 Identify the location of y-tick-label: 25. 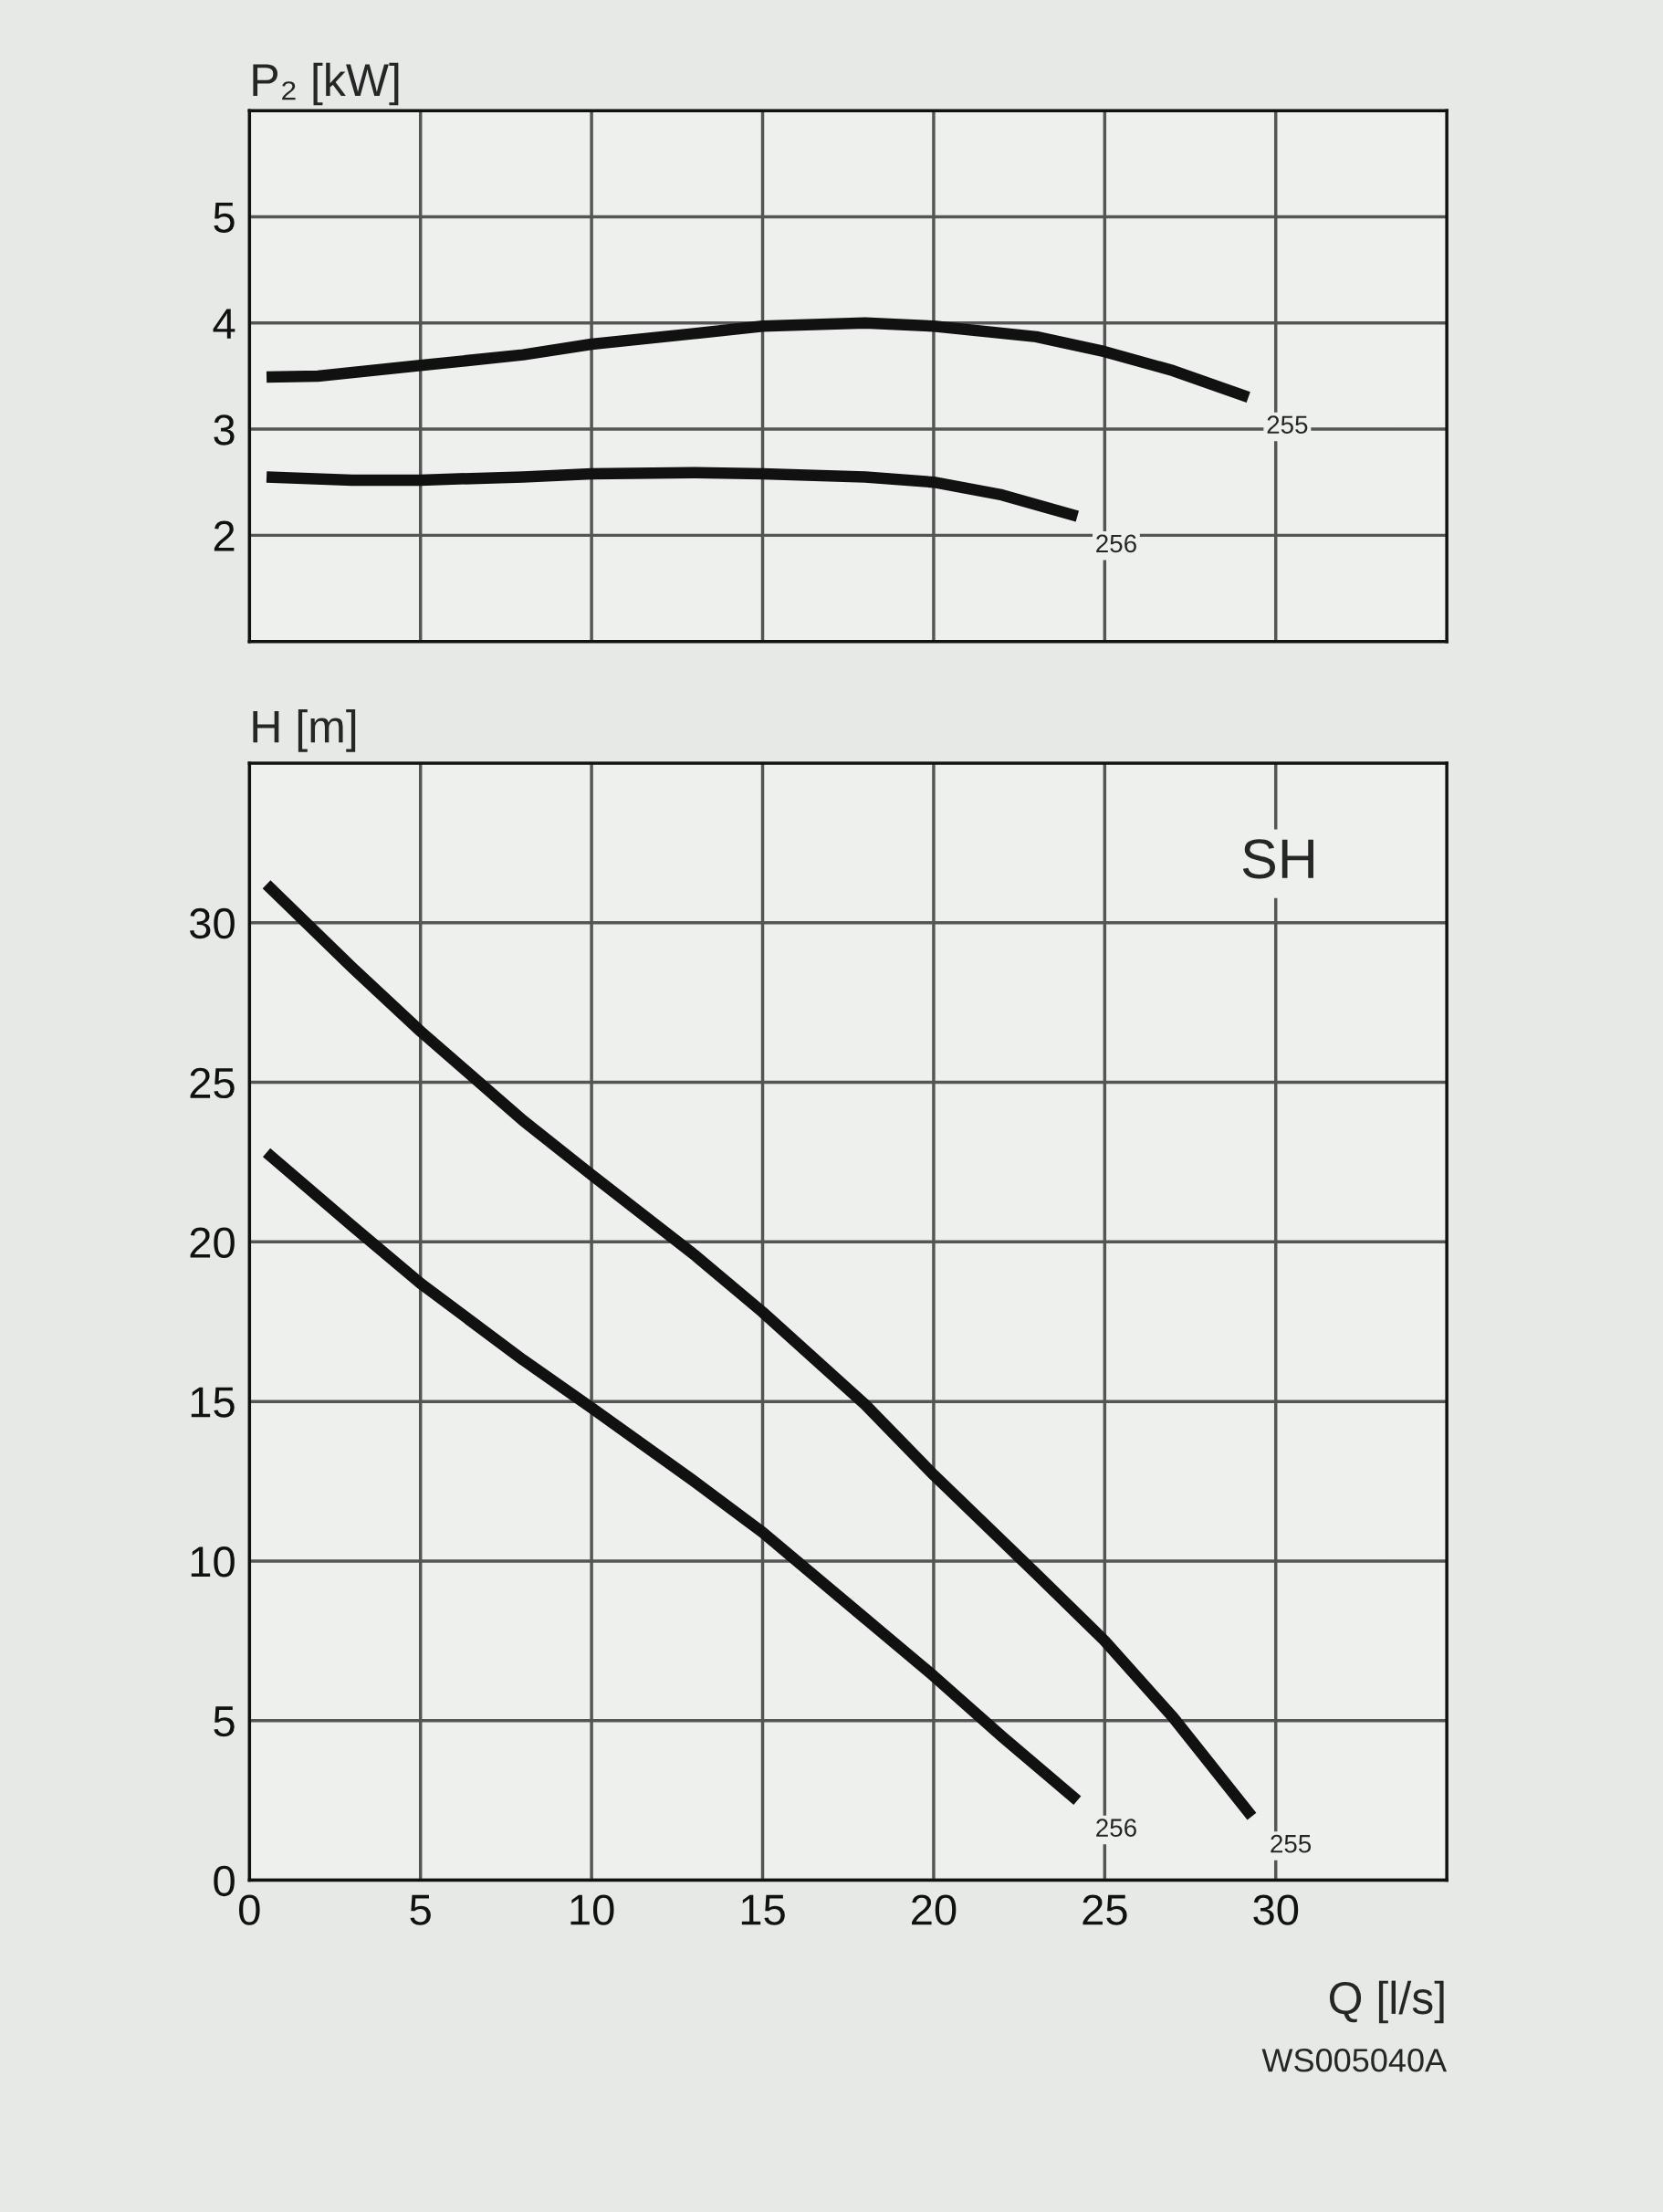
(212, 1083).